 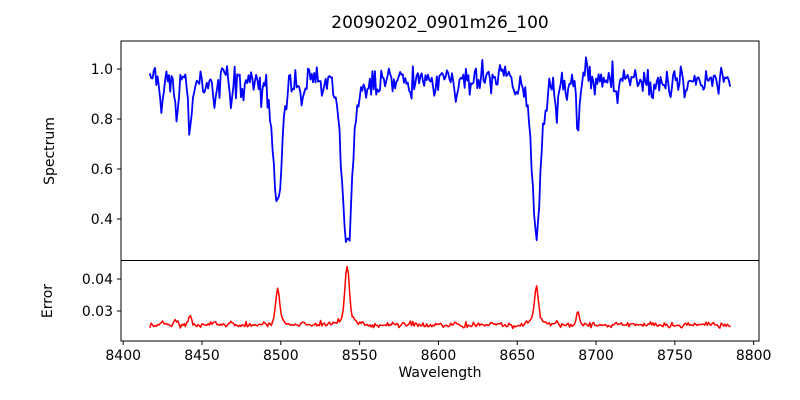 I want to click on y-axis-label-error: Error, so click(x=48, y=301).